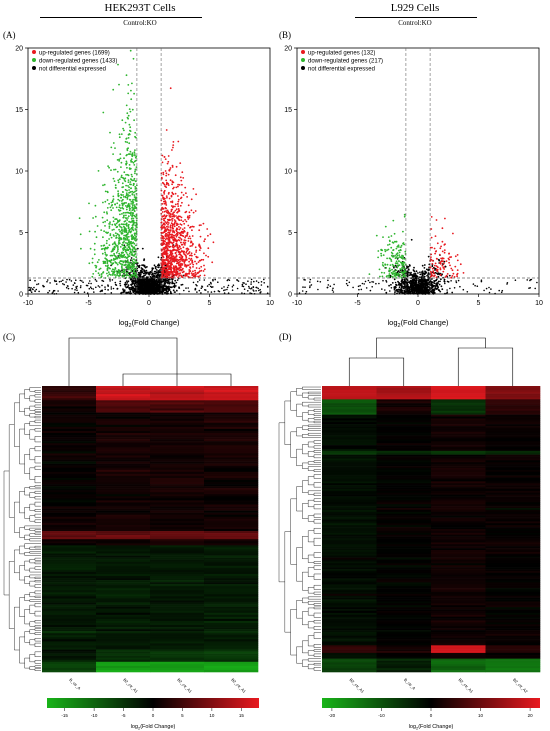  I want to click on y-tick-label: 0, so click(290, 295).